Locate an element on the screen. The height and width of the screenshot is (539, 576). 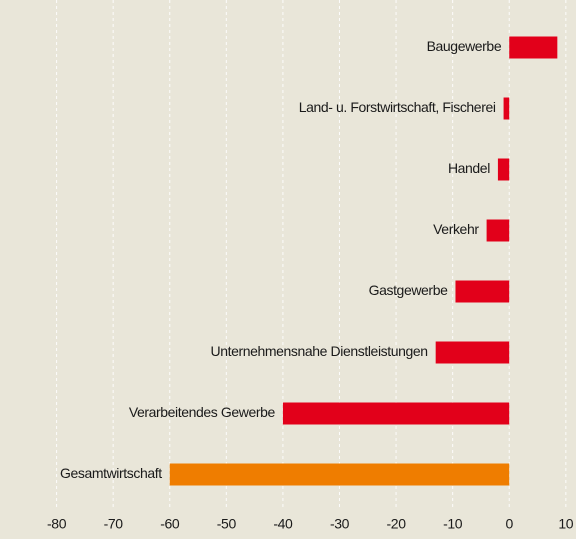
x-tick-label: -60 is located at coordinates (170, 524).